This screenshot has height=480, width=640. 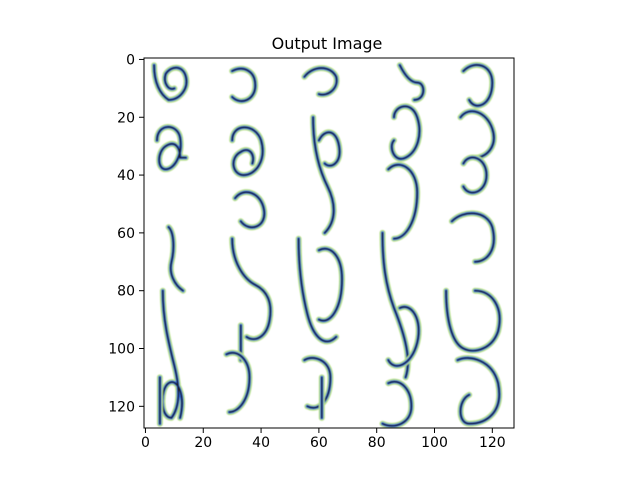 What do you see at coordinates (249, 210) in the screenshot?
I see `glyph-8-stroke-dark` at bounding box center [249, 210].